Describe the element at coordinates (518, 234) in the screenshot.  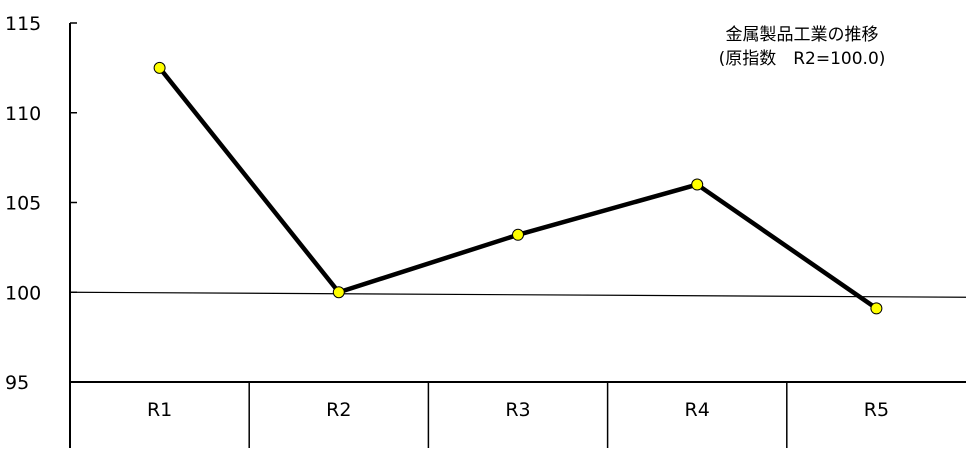
I see `data-point-R3` at that location.